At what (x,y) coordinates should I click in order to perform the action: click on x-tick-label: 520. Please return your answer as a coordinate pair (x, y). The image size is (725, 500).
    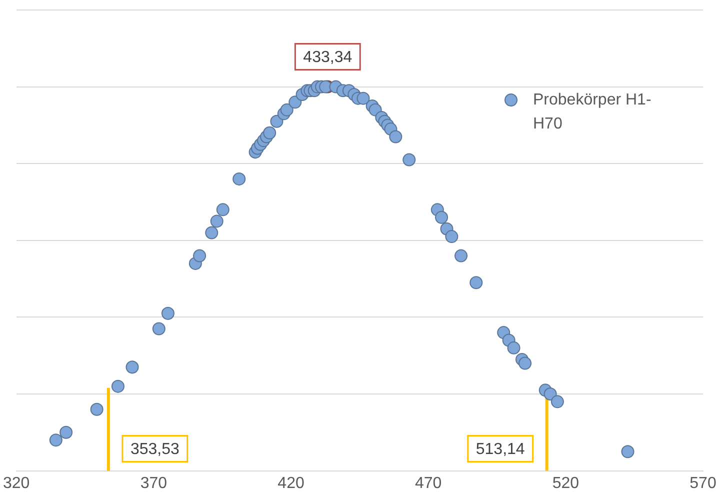
    Looking at the image, I should click on (566, 483).